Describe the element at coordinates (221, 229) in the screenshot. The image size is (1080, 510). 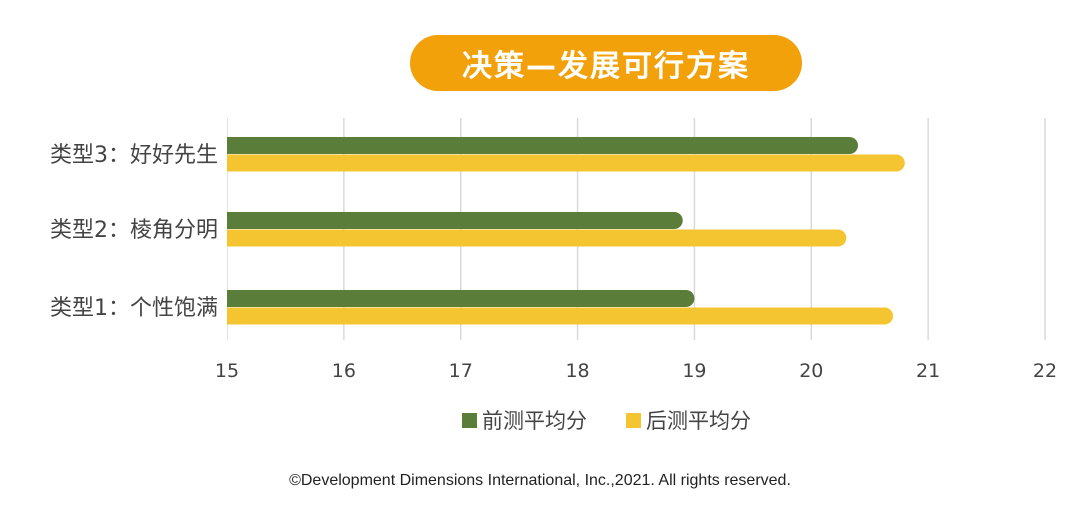
I see `axis-mask` at that location.